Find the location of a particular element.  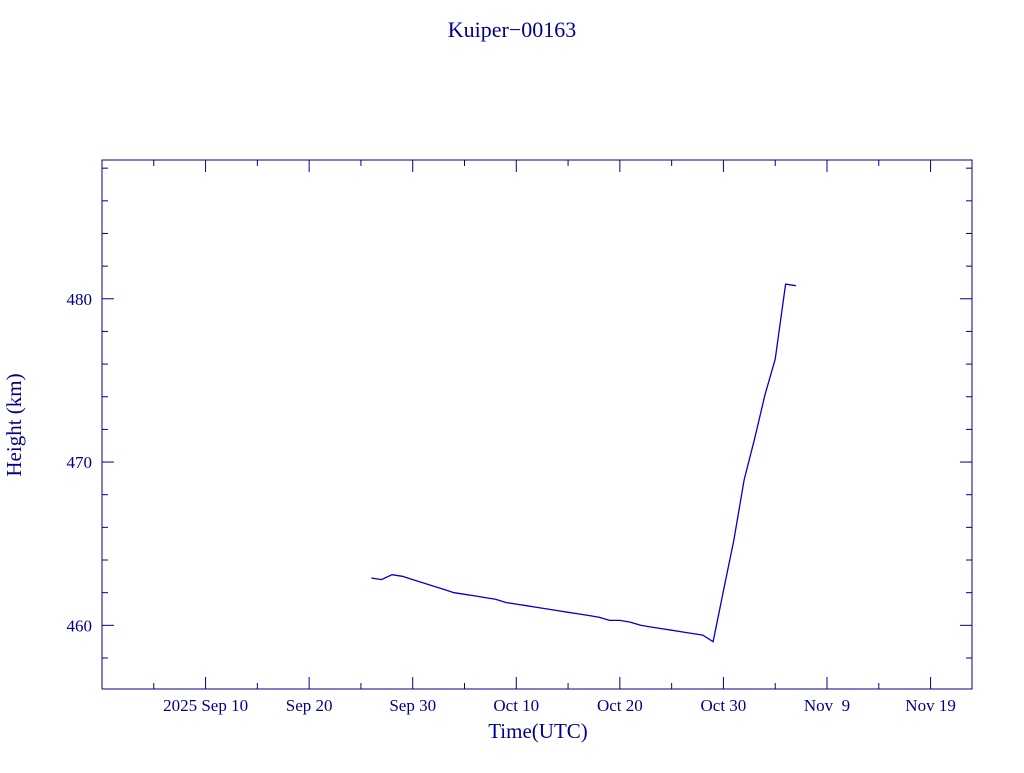

x-tick-label: Nov 9 is located at coordinates (827, 705).